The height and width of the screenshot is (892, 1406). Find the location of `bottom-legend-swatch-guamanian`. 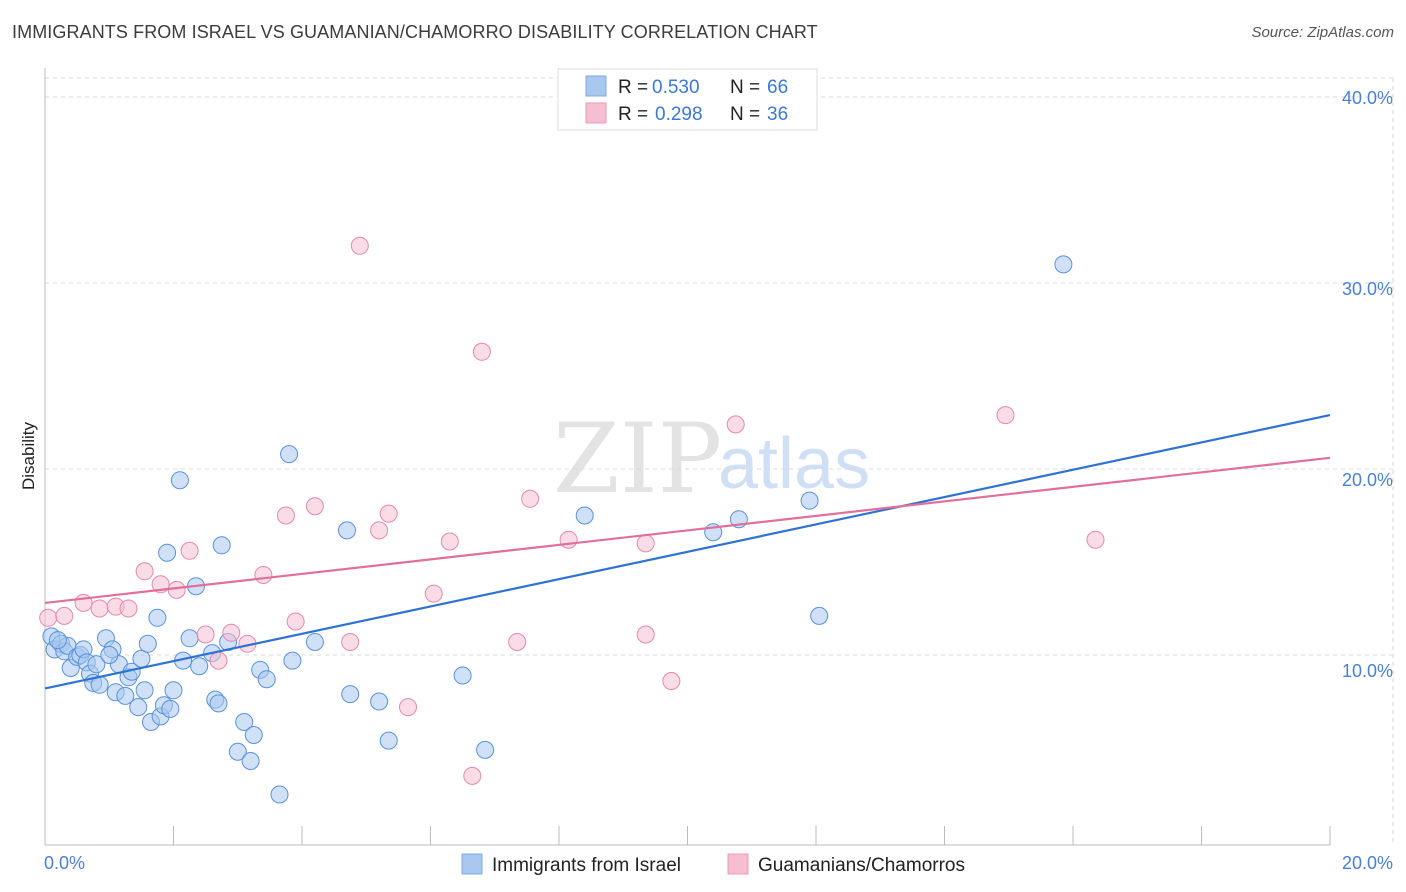

bottom-legend-swatch-guamanian is located at coordinates (738, 864).